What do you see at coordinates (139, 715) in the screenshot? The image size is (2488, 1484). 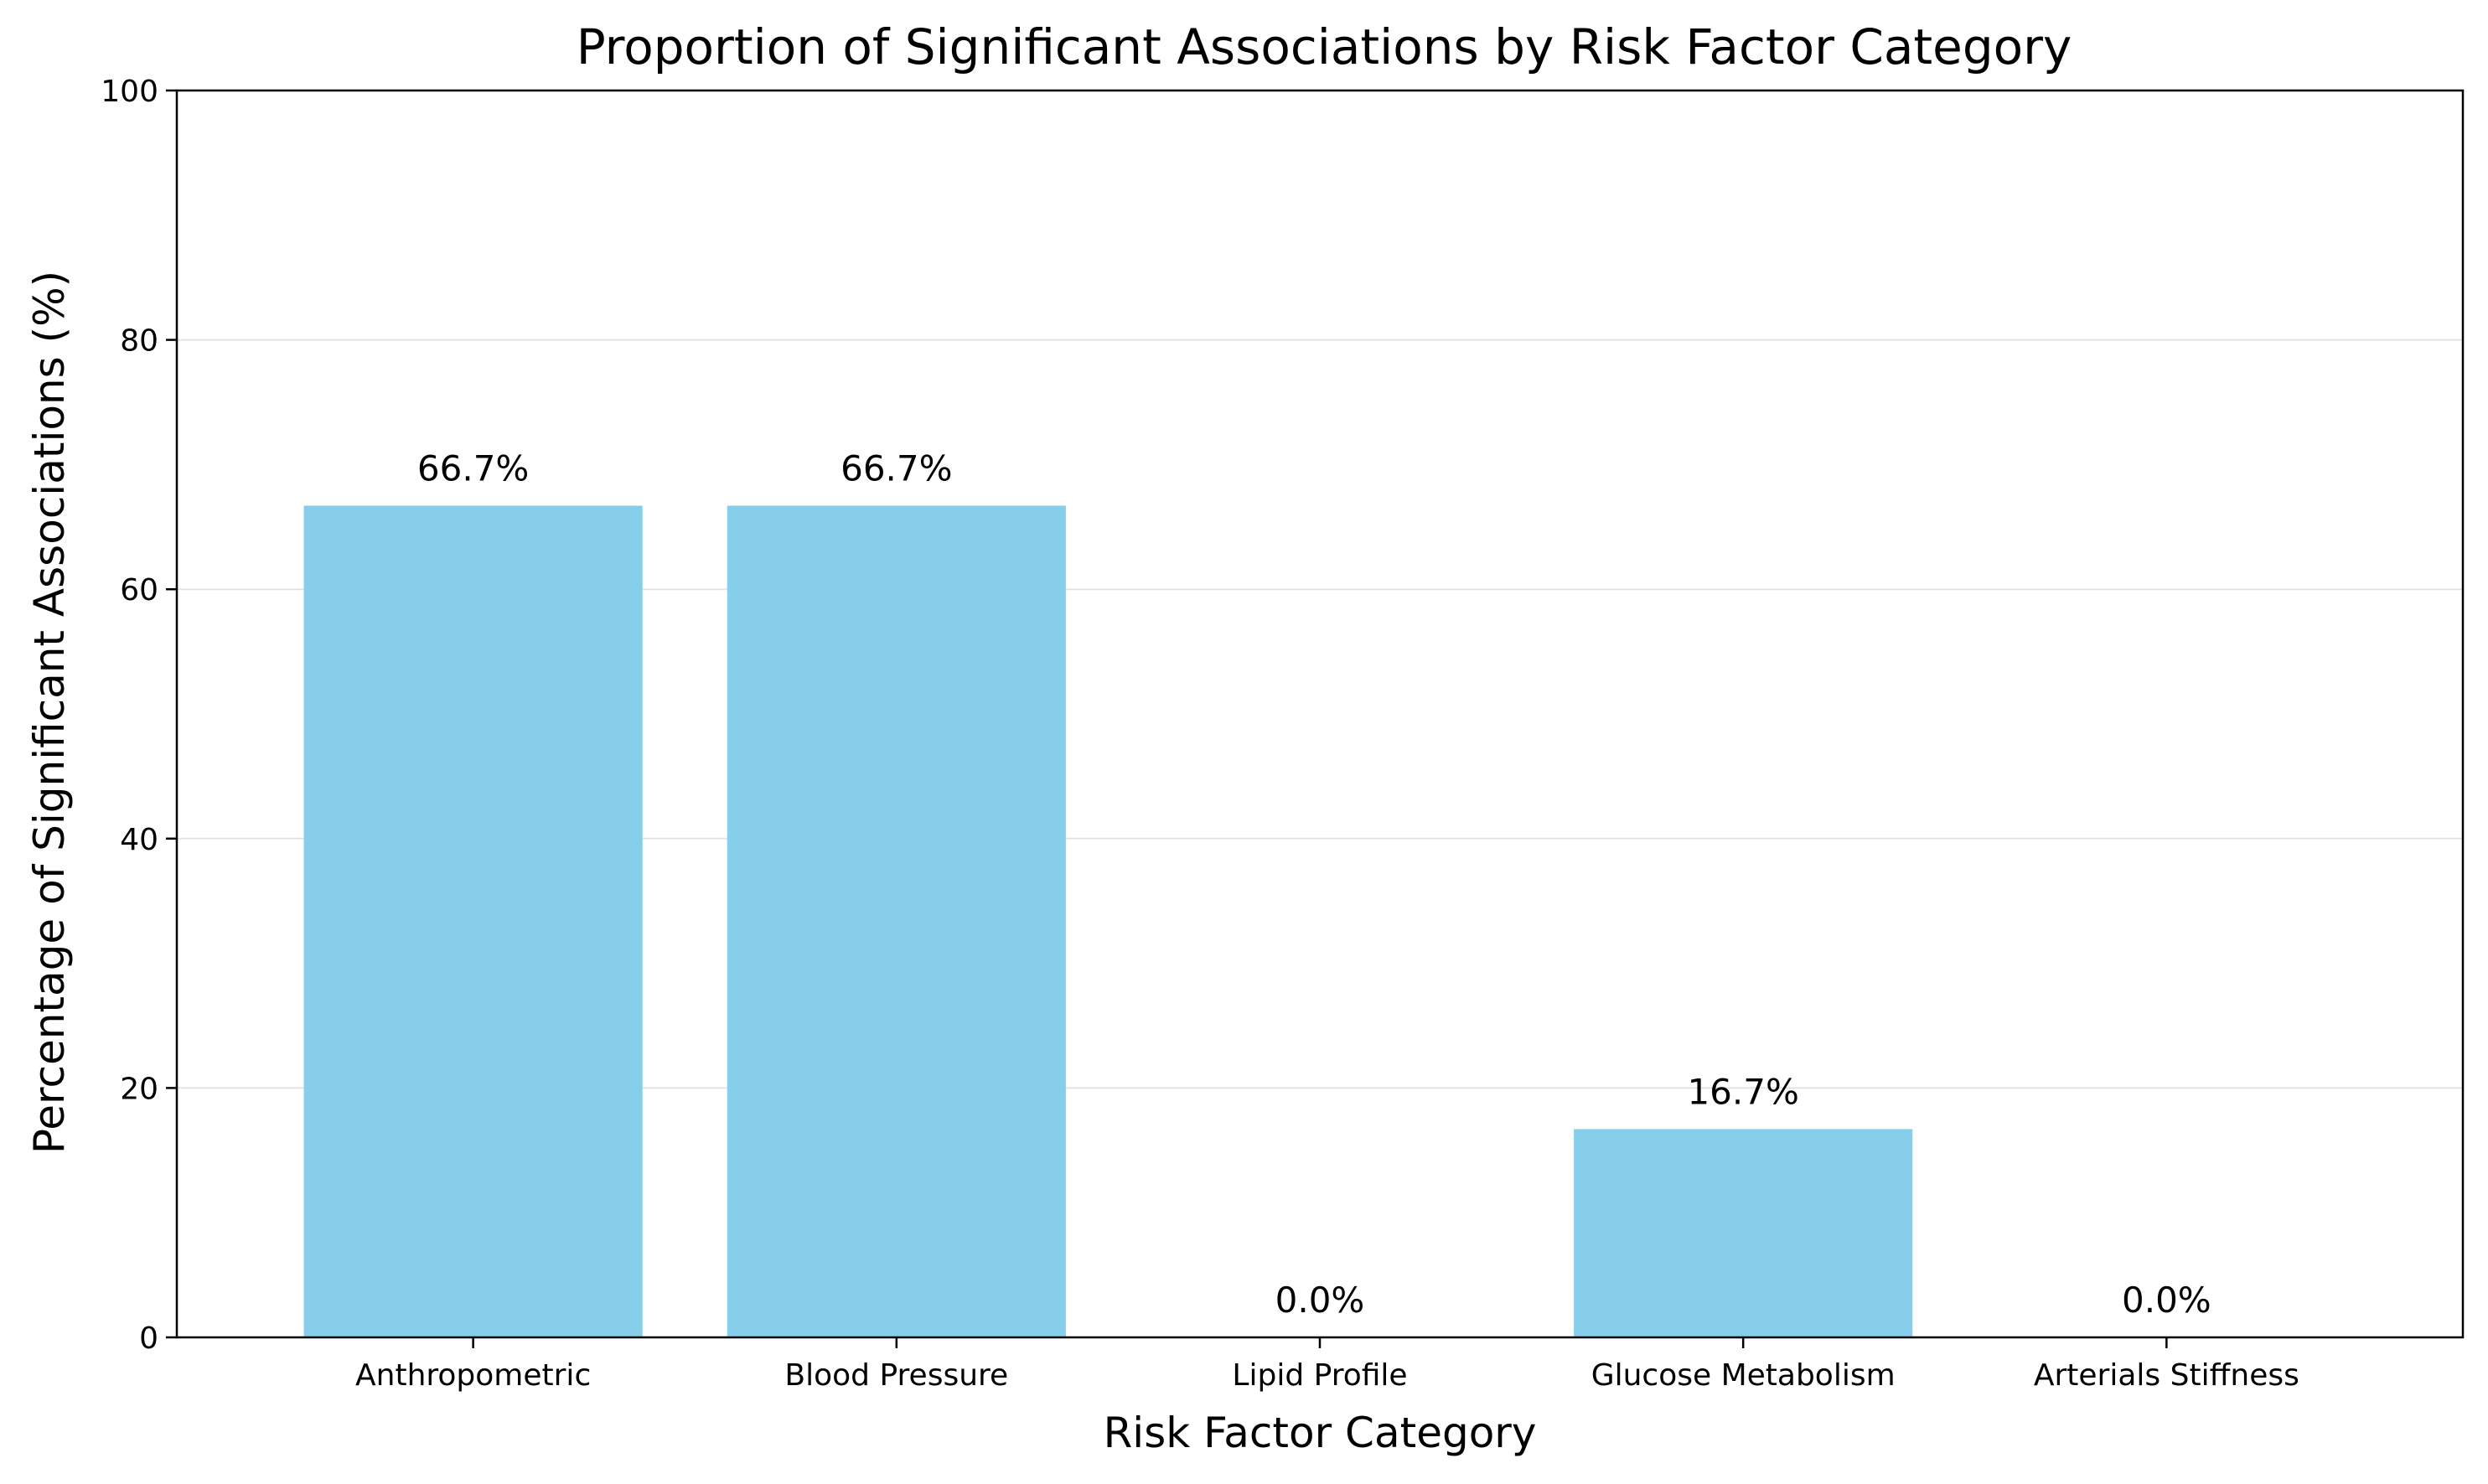 I see `y-axis: 0 20 40 60 80 100` at bounding box center [139, 715].